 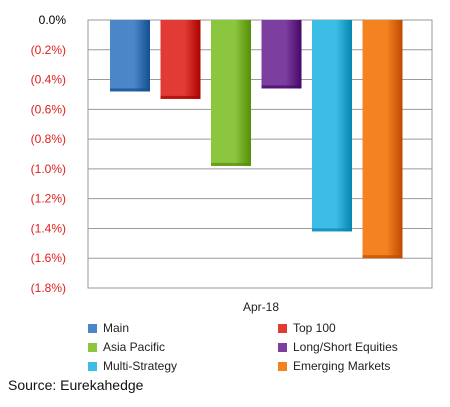 I want to click on y-tick-label: (0.6%), so click(x=48, y=109).